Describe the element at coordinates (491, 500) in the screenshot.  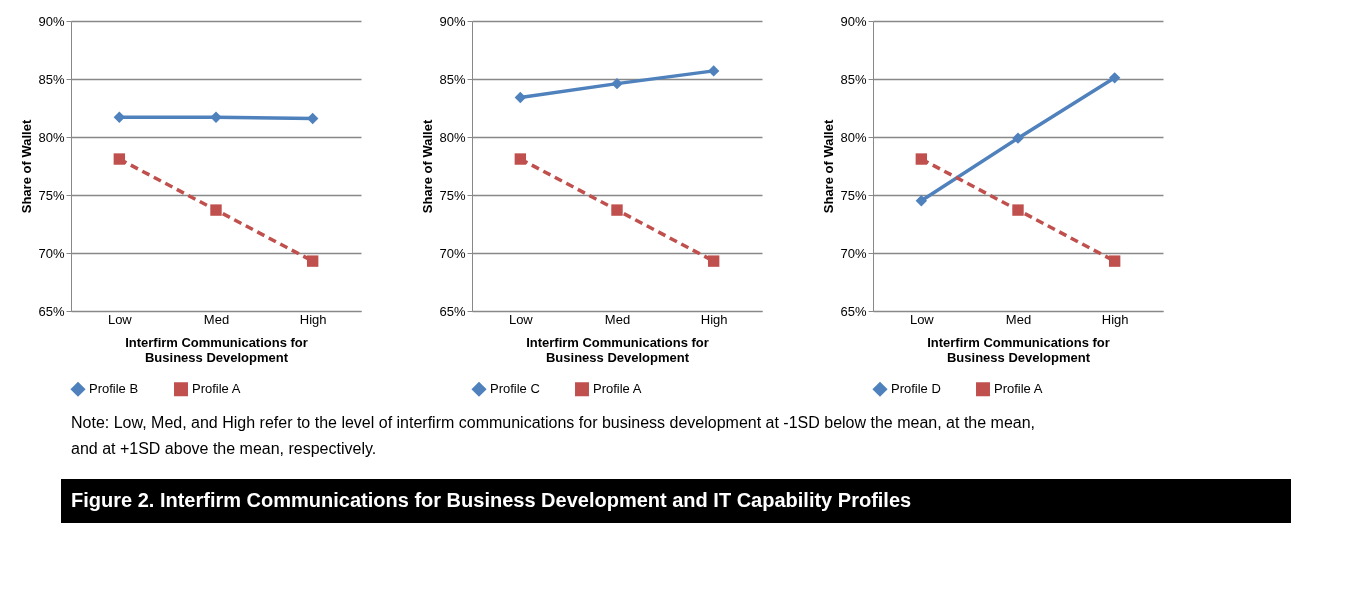
I see `text: Figure 2. Interfirm Communications for Business Development and IT Capability Profiles` at that location.